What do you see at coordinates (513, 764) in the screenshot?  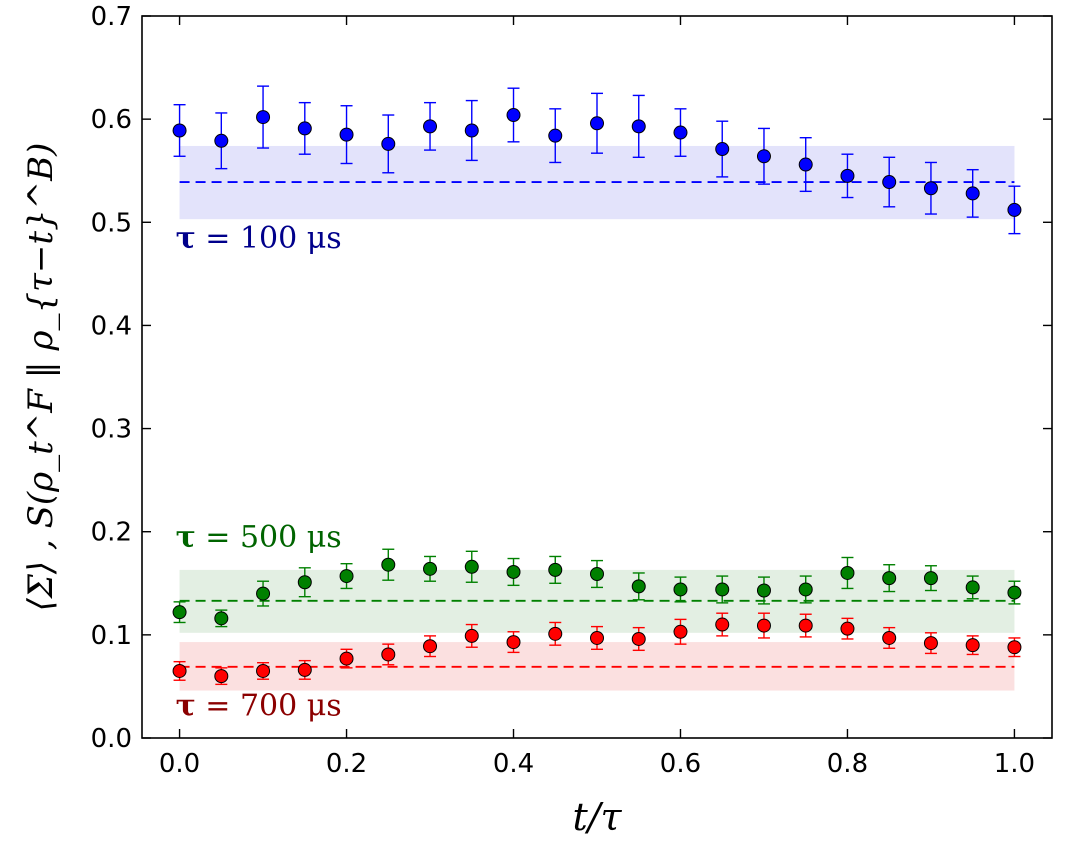 I see `x-tick-label: 0.4` at bounding box center [513, 764].